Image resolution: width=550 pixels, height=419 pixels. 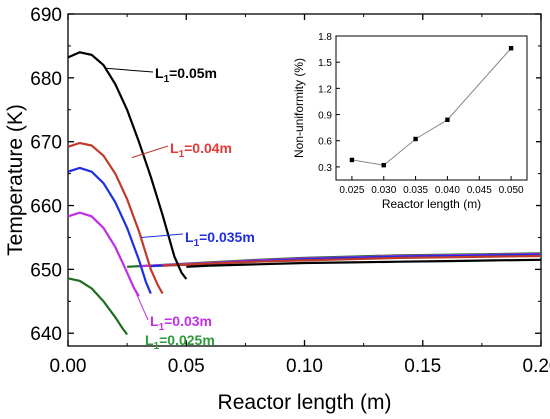 I want to click on inset-y-tick-label: 1.8, so click(x=325, y=37).